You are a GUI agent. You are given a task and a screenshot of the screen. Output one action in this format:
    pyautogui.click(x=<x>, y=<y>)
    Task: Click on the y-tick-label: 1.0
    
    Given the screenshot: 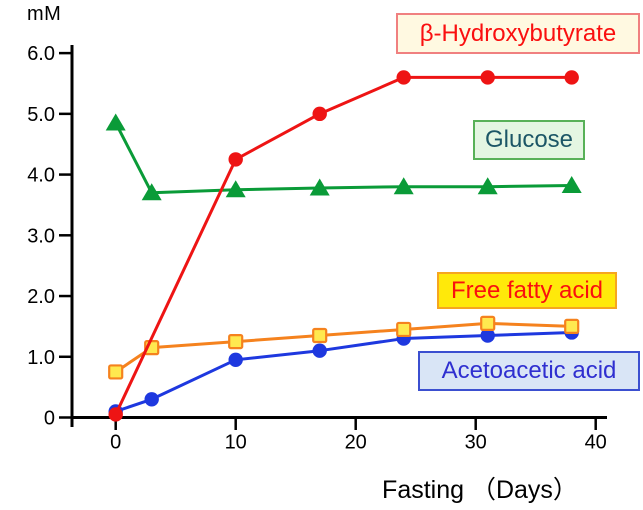 What is the action you would take?
    pyautogui.click(x=41, y=358)
    